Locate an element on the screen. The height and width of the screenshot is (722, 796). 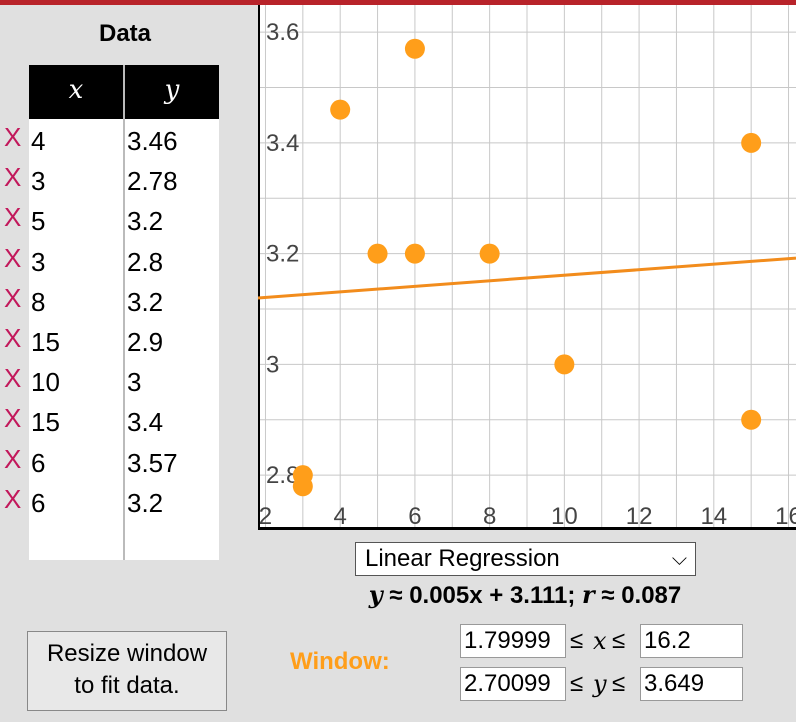
y-min-leq: ≤ is located at coordinates (577, 683).